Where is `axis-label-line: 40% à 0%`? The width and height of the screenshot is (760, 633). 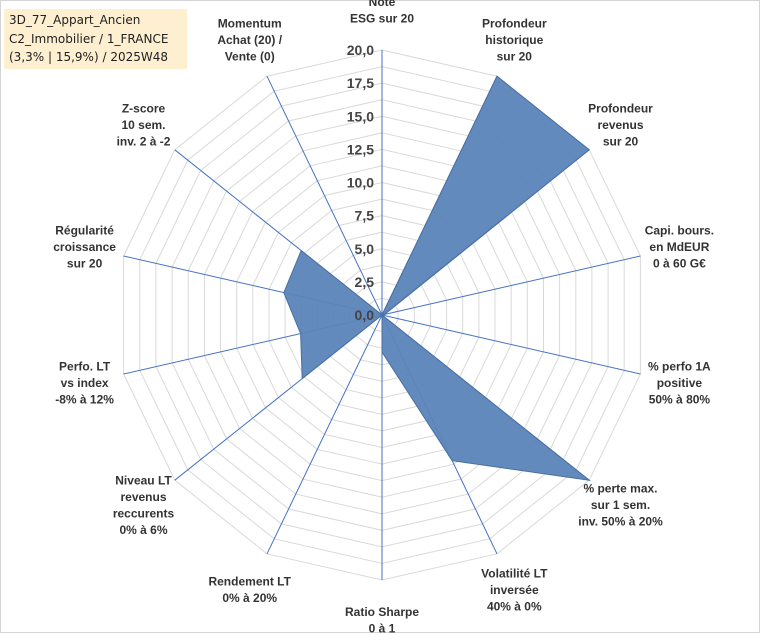
axis-label-line: 40% à 0% is located at coordinates (514, 606).